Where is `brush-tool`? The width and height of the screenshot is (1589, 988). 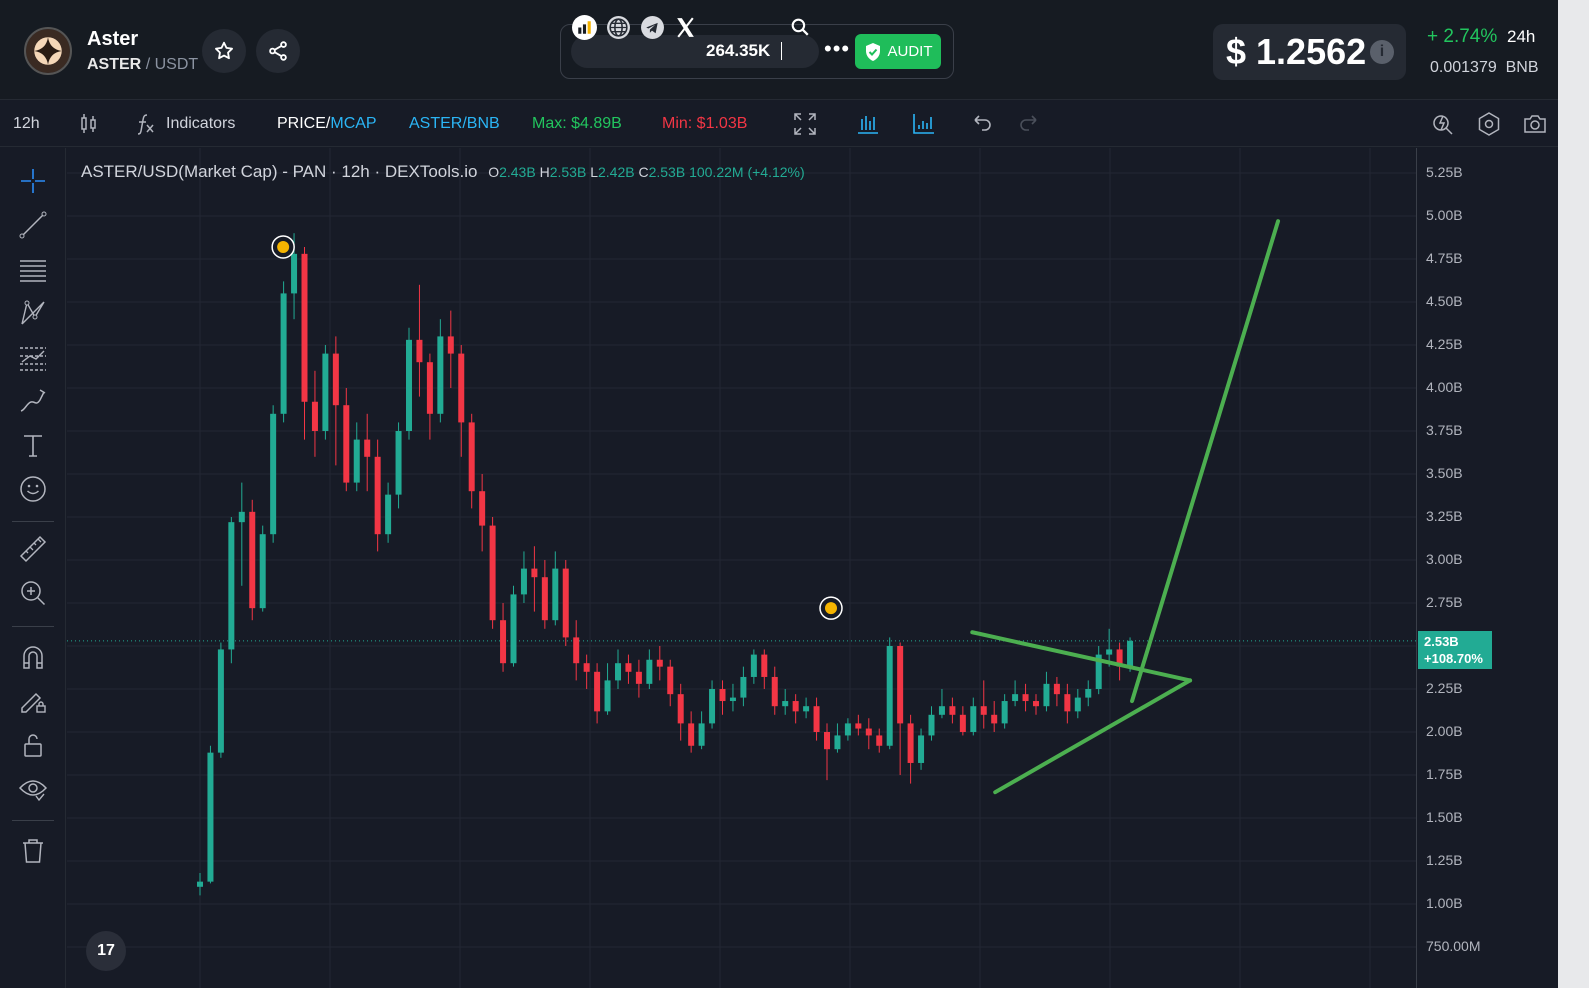 brush-tool is located at coordinates (33, 401).